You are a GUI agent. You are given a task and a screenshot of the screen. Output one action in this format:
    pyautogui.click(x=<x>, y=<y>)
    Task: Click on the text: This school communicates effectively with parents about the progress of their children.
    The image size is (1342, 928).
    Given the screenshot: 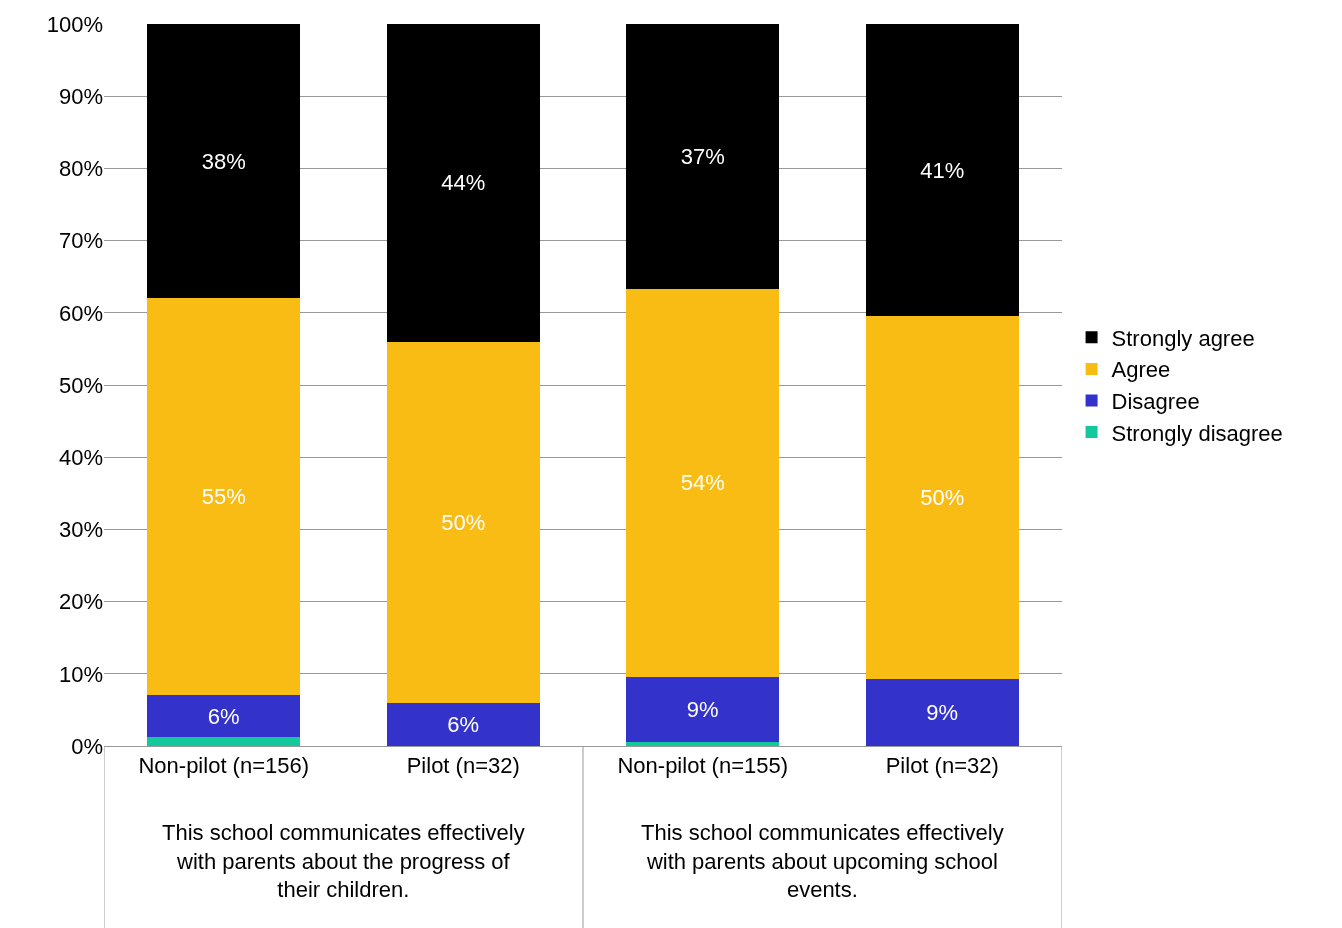 What is the action you would take?
    pyautogui.click(x=343, y=861)
    